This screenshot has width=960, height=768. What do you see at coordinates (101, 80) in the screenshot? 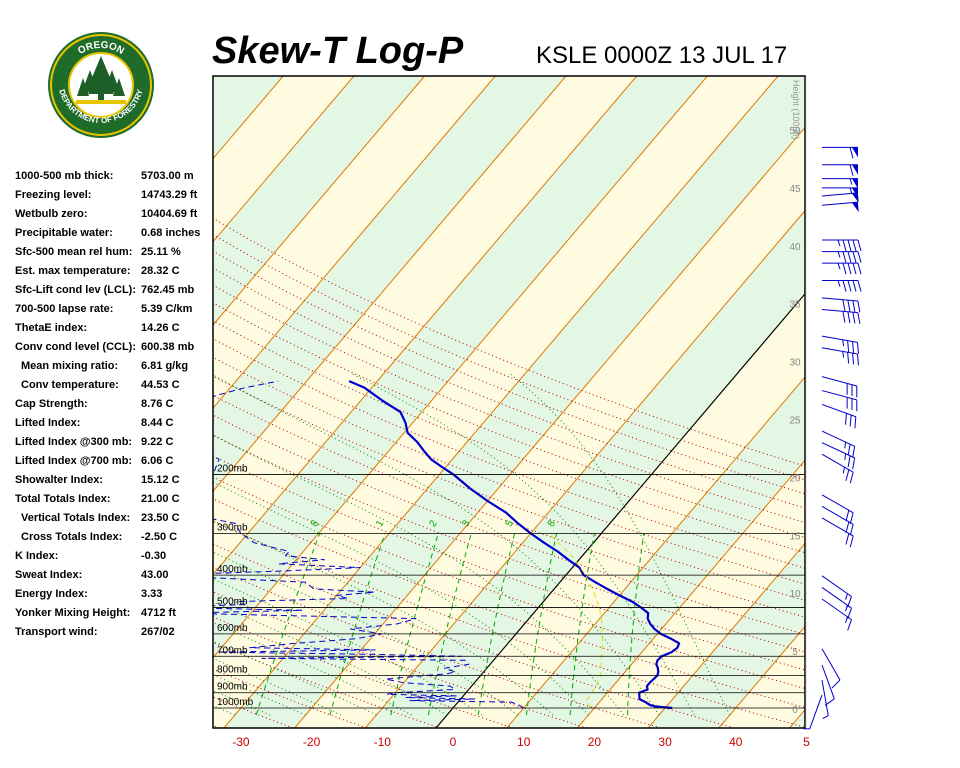
I see `tree-icon` at bounding box center [101, 80].